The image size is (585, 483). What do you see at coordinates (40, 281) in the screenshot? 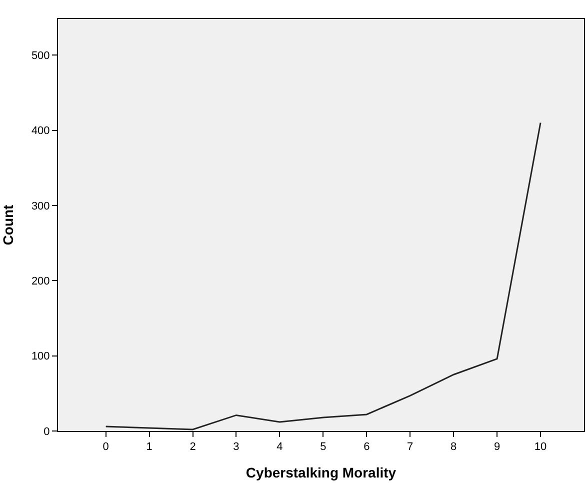
I see `y-tick-label: 200` at bounding box center [40, 281].